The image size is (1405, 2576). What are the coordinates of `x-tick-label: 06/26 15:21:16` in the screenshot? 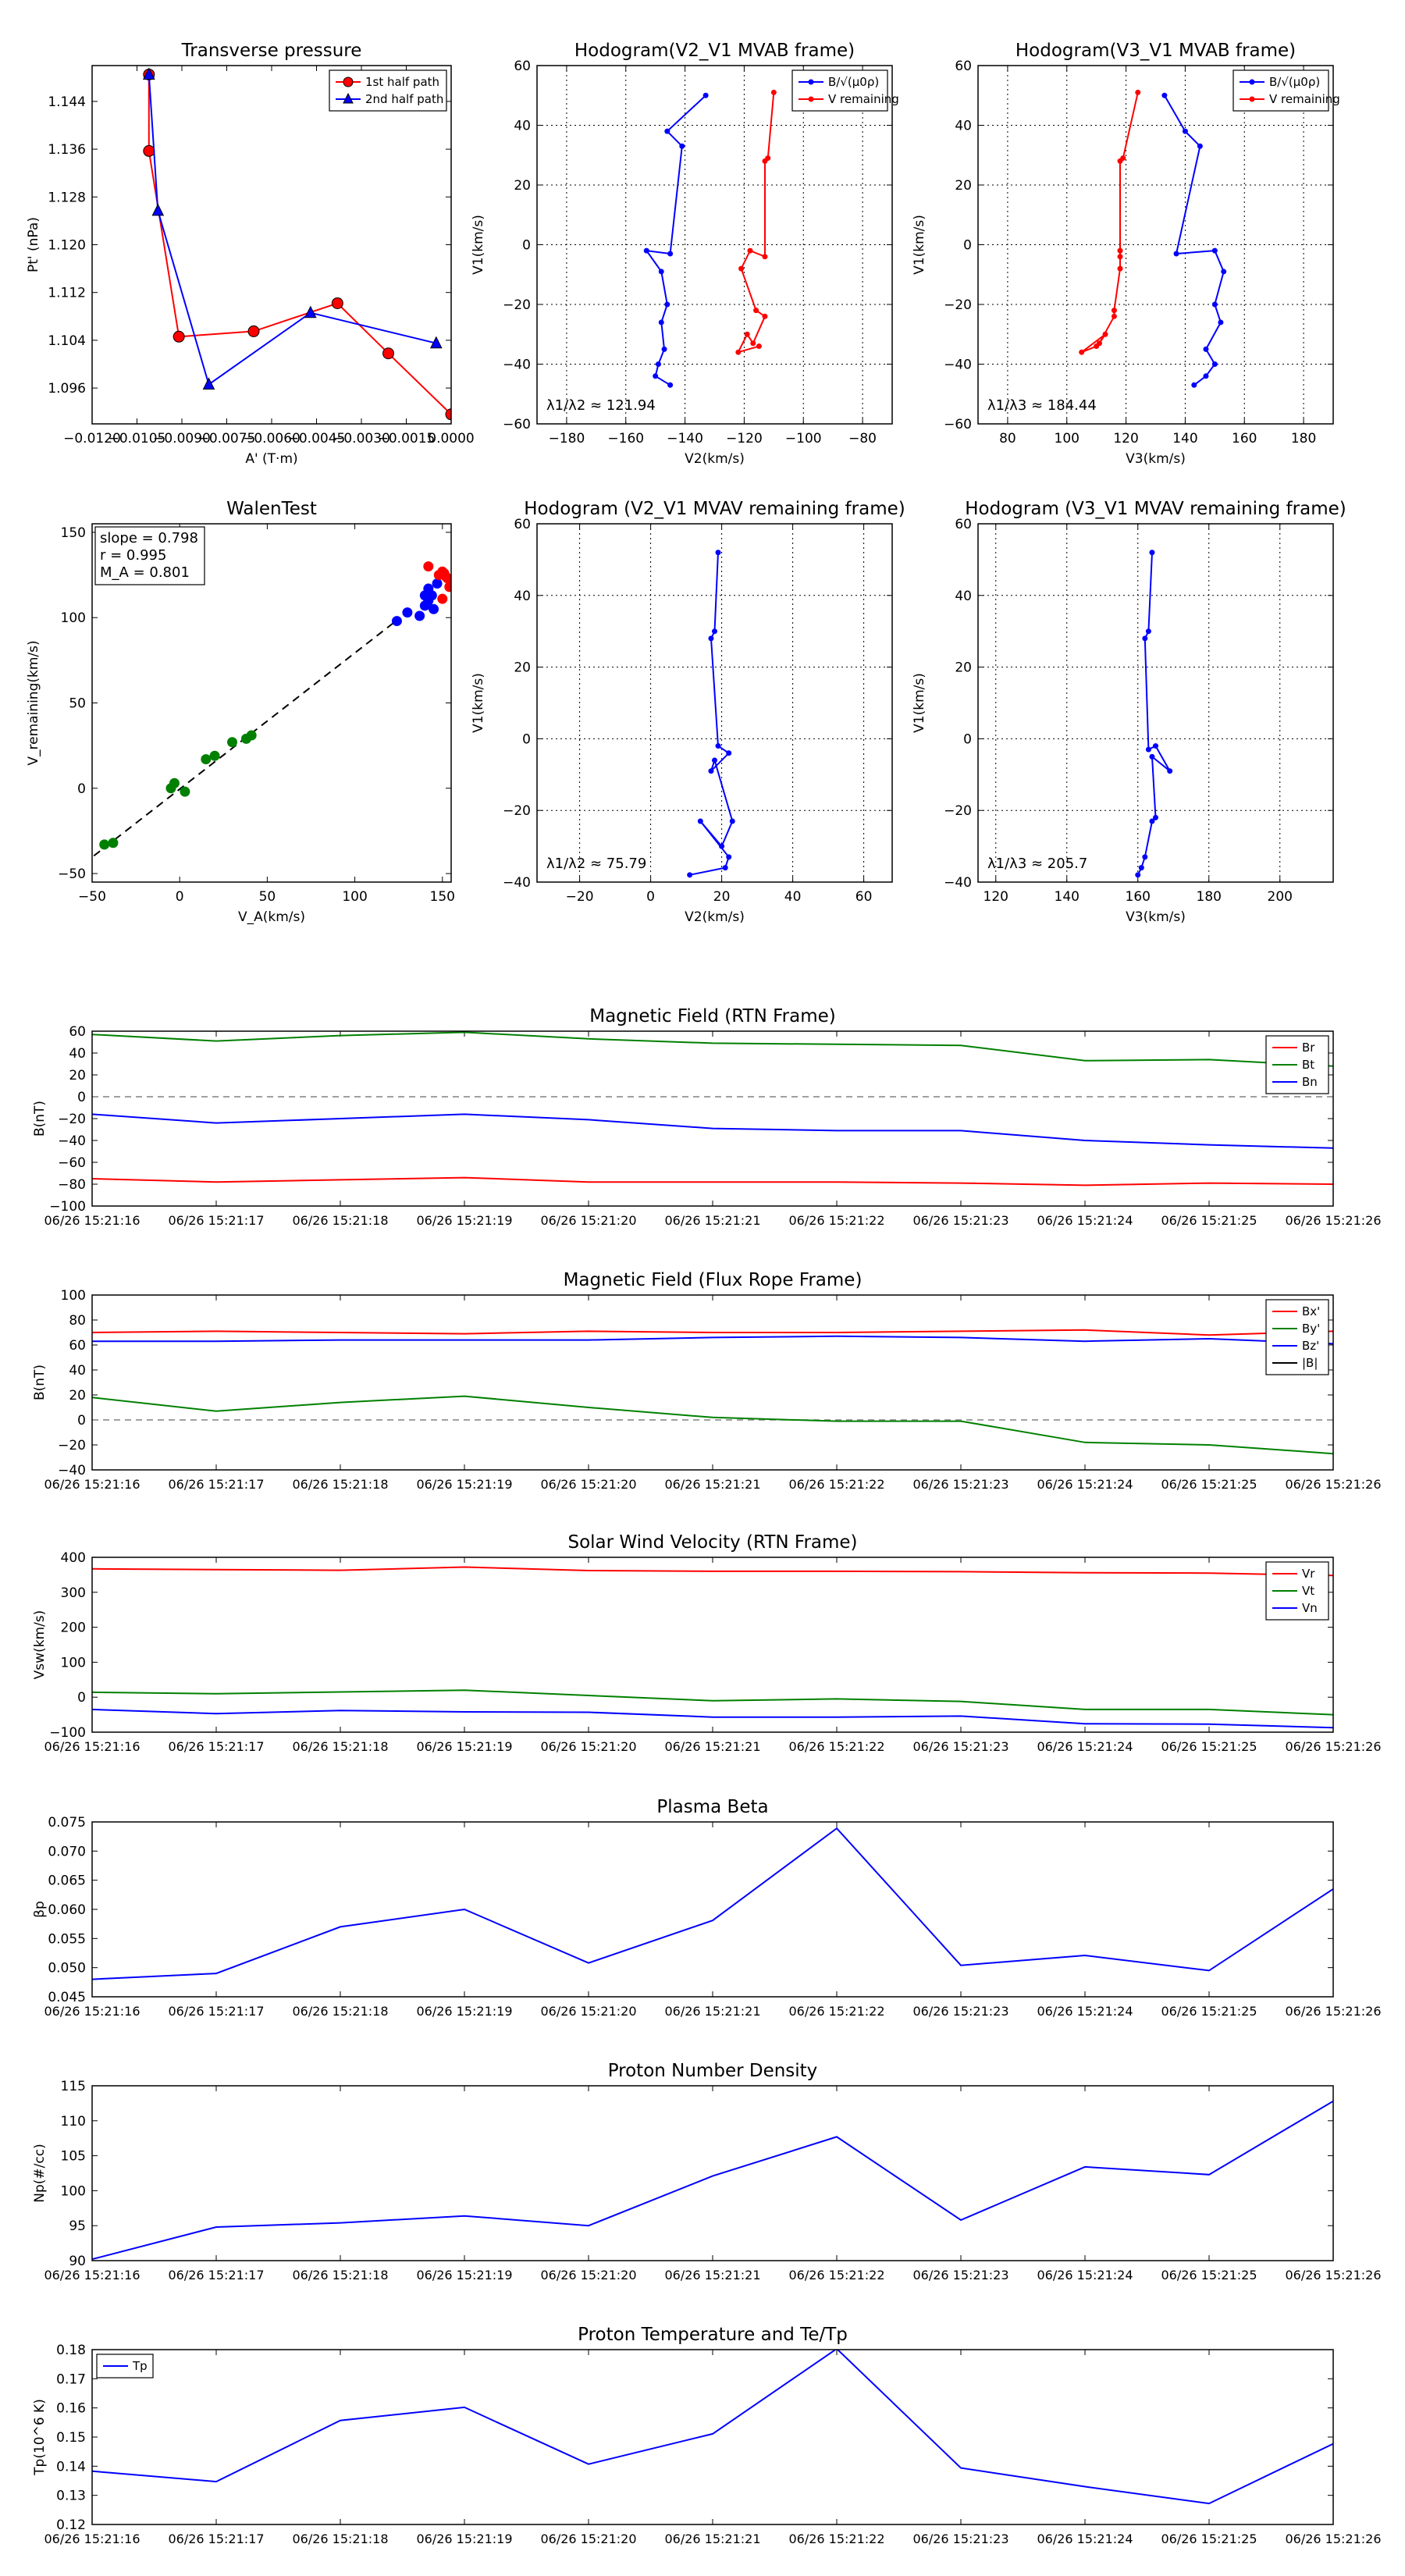 It's located at (92, 1220).